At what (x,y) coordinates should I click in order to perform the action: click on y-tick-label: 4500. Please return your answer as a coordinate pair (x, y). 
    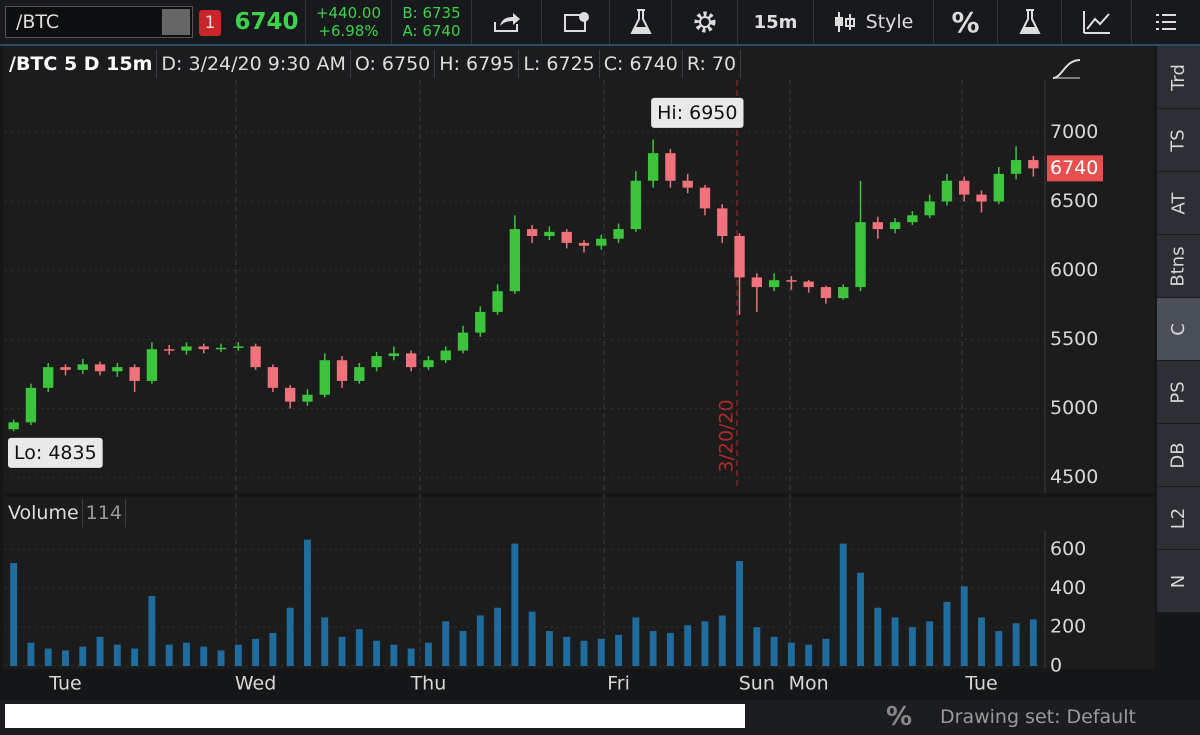
    Looking at the image, I should click on (1074, 477).